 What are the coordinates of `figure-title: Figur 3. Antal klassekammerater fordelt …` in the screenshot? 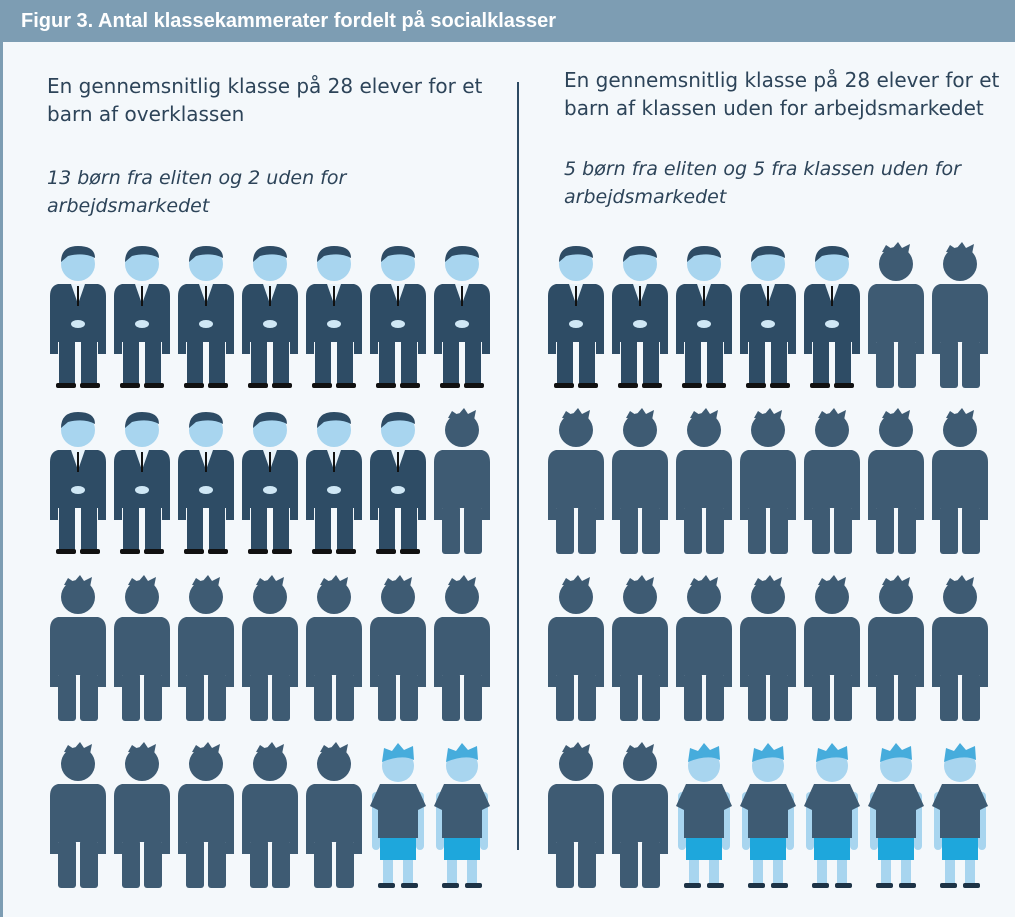 It's located at (509, 21).